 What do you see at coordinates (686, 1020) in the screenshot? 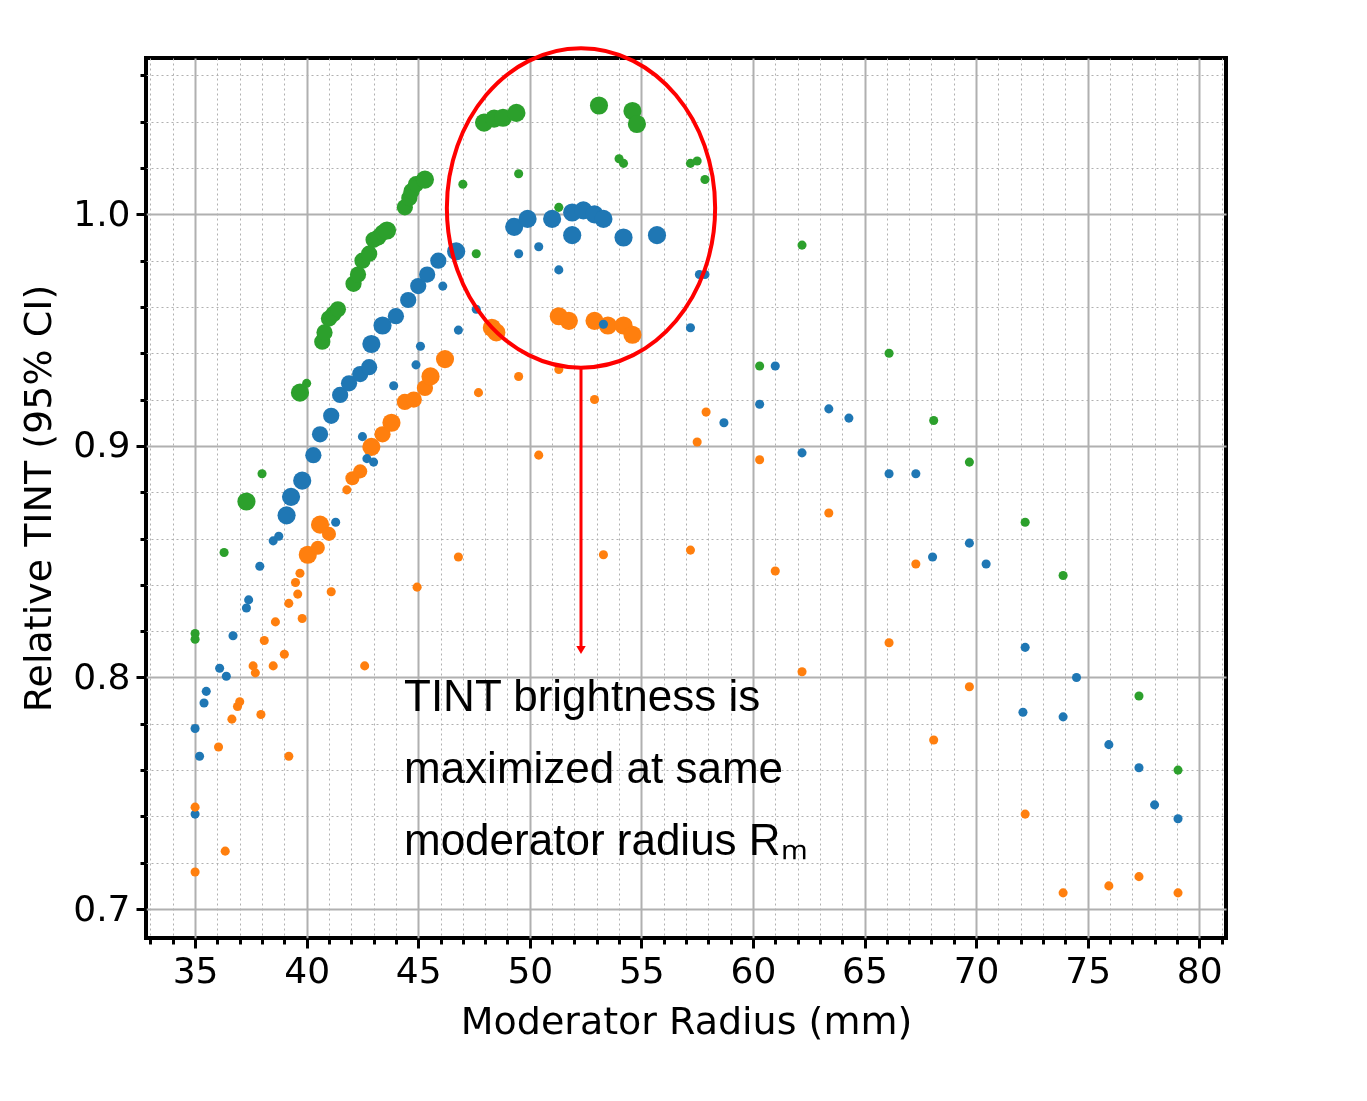
I see `x-axis-title: Moderator Radius (mm)` at bounding box center [686, 1020].